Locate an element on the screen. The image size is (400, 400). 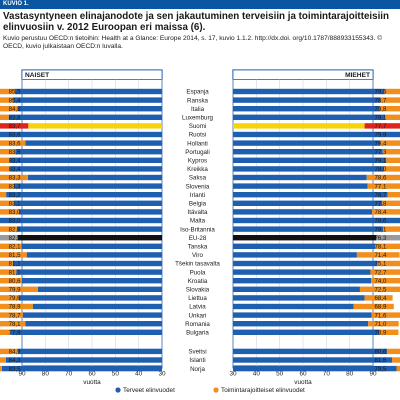
total-label-miehet-italia: 79,8 is located at coordinates (381, 109).